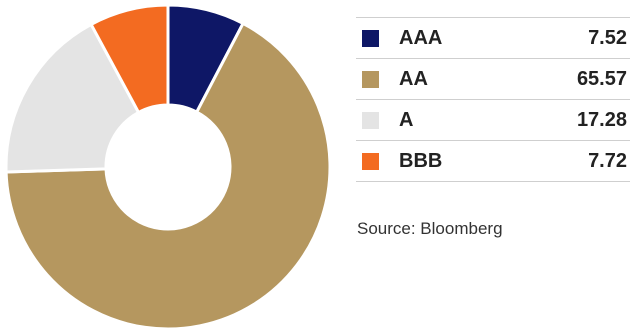 This screenshot has width=644, height=329. What do you see at coordinates (370, 120) in the screenshot?
I see `legend-swatch-a` at bounding box center [370, 120].